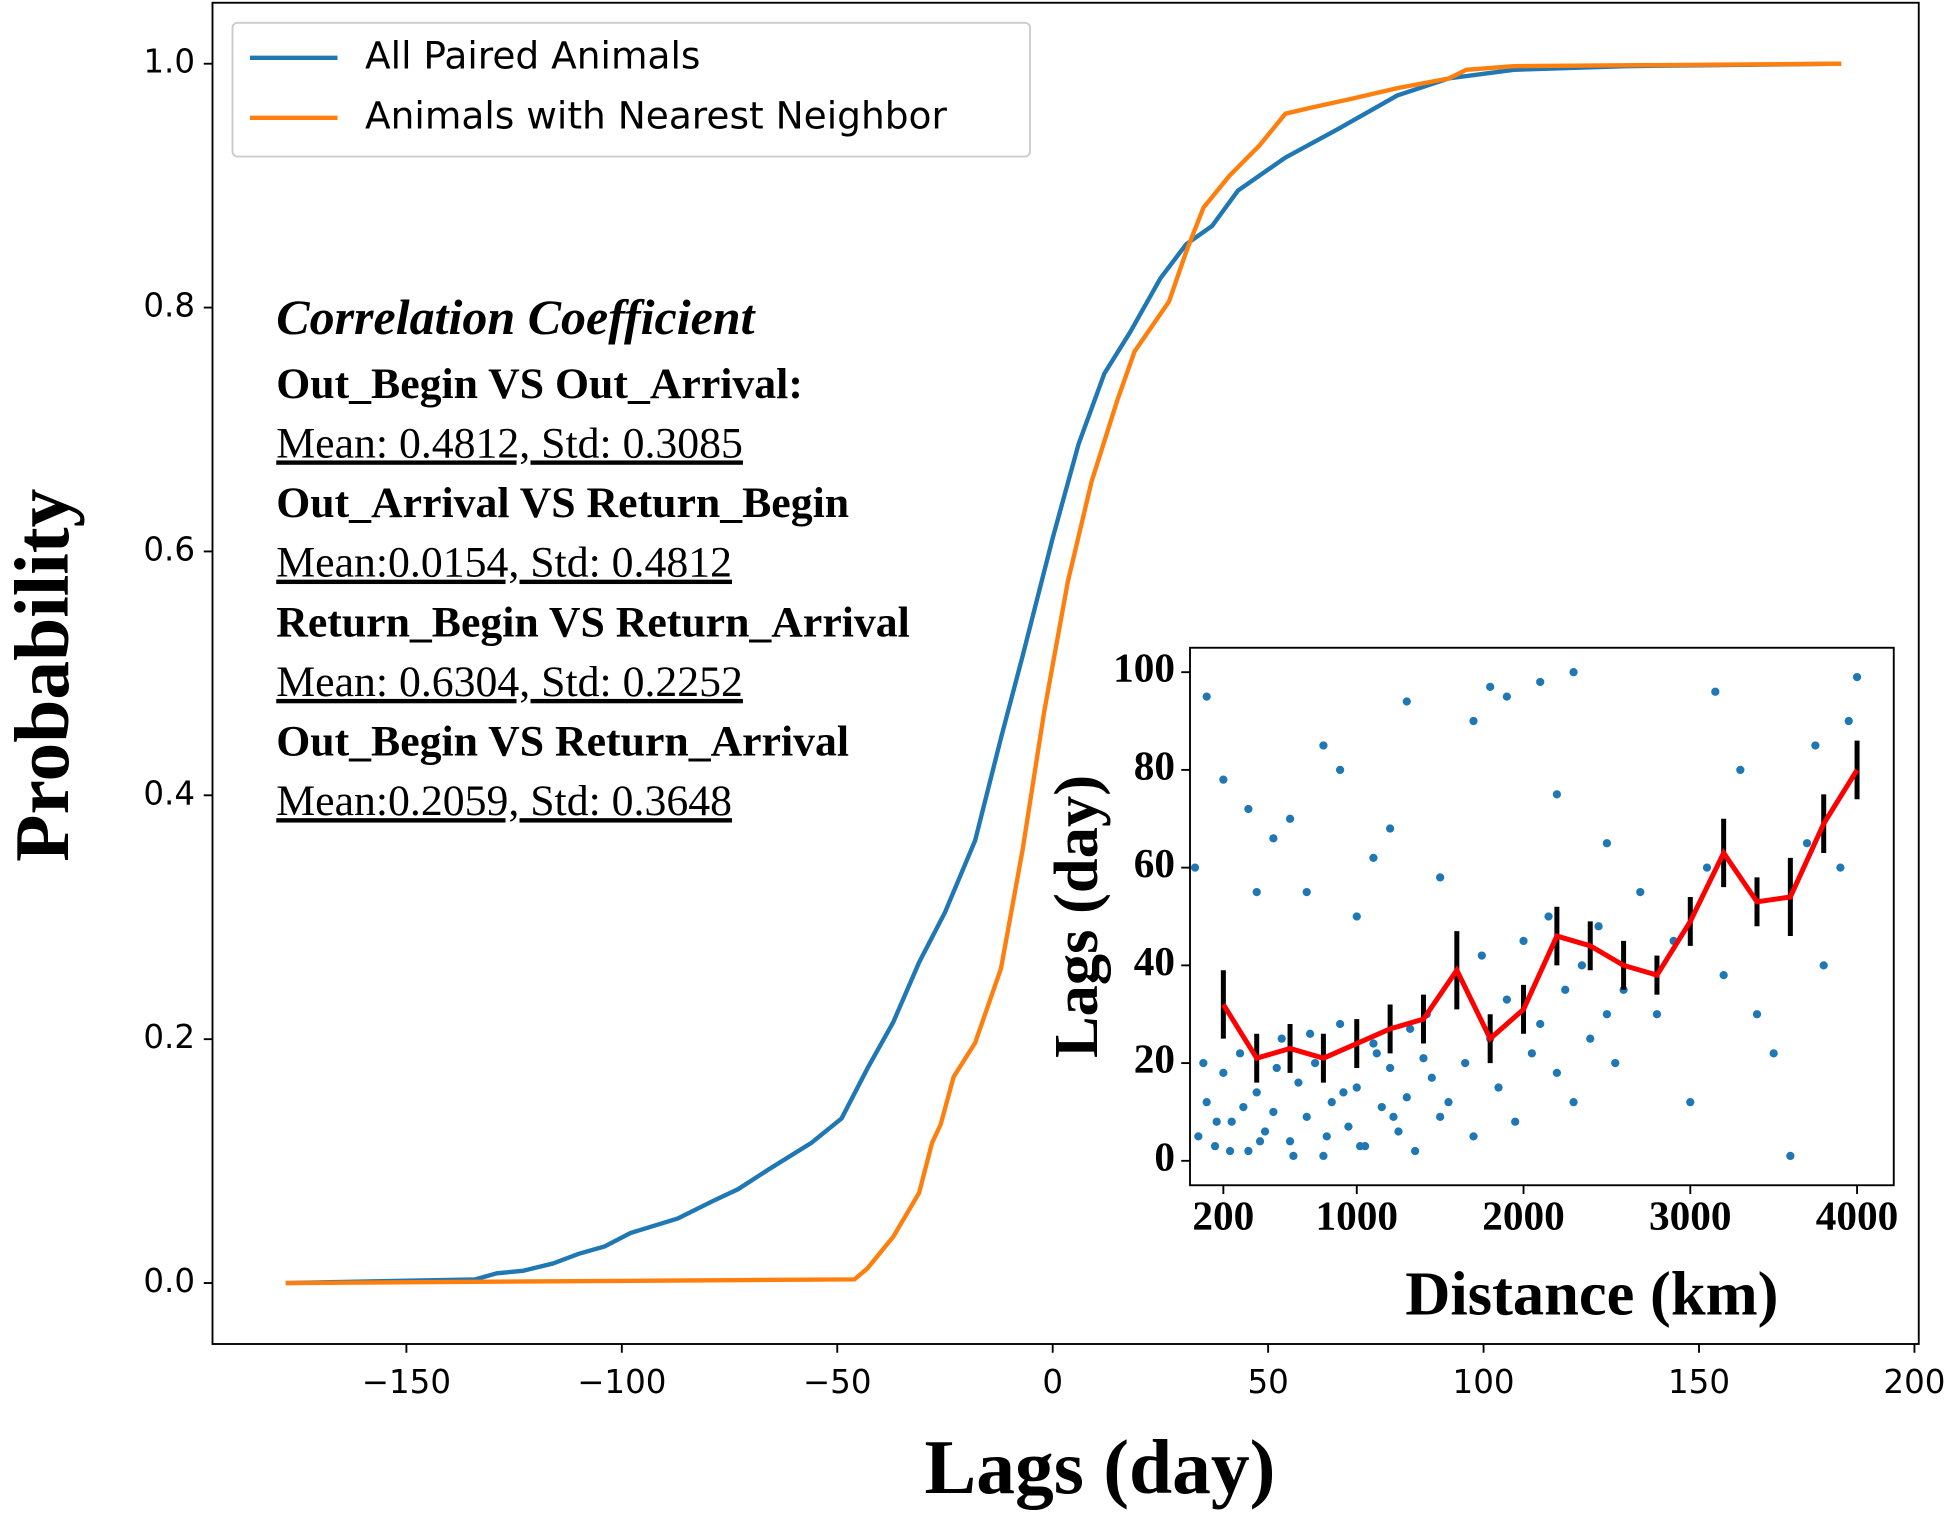  I want to click on x-tick-label: 0, so click(1052, 1382).